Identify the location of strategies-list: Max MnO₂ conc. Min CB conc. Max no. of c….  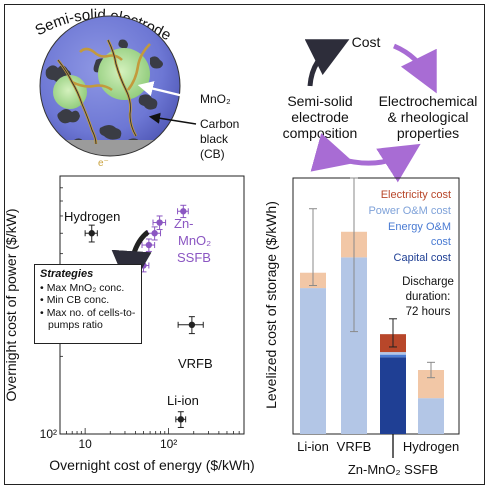
(88, 307).